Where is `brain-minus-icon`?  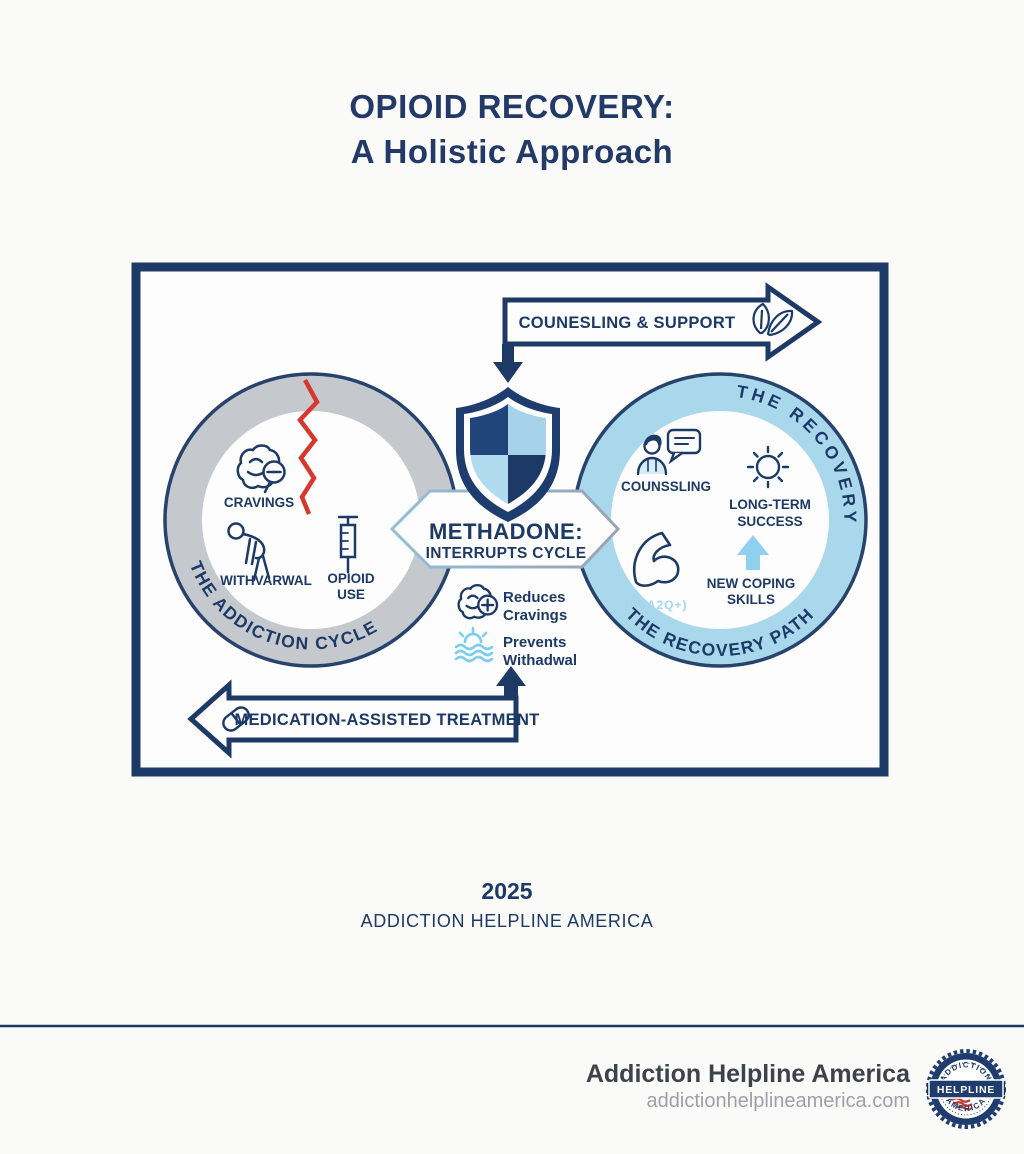 brain-minus-icon is located at coordinates (261, 469).